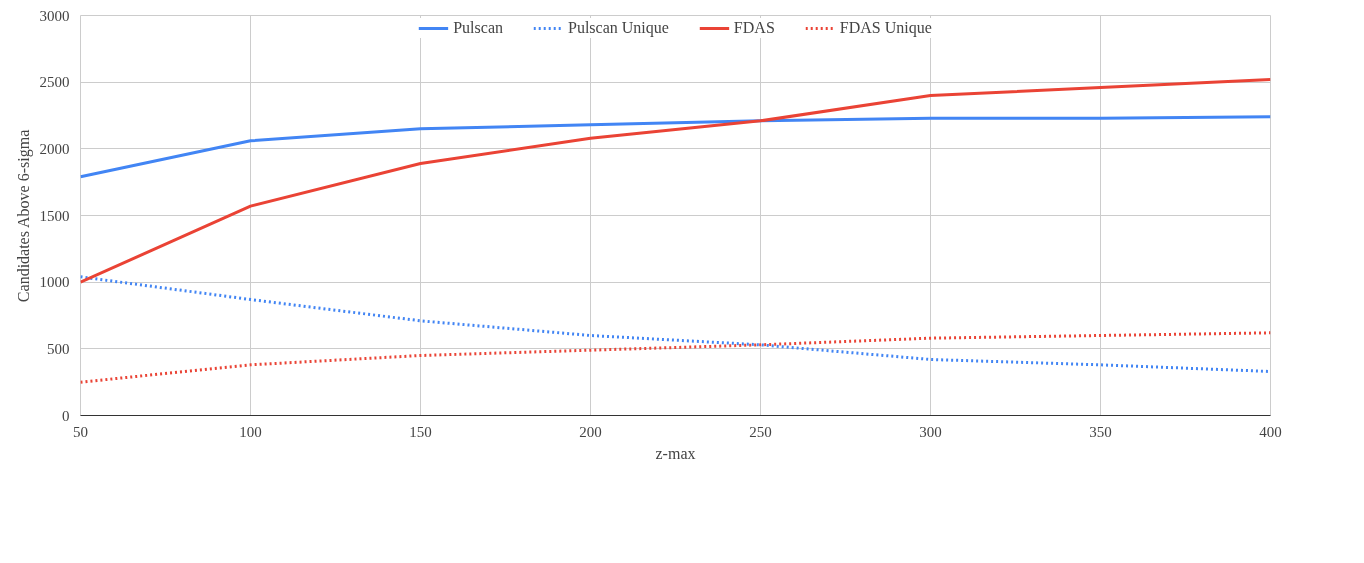 This screenshot has height=563, width=1364. Describe the element at coordinates (420, 431) in the screenshot. I see `x-tick-label: 150` at that location.